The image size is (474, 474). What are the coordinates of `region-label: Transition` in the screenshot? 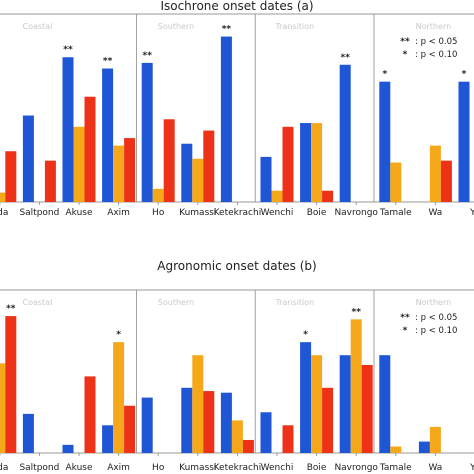 It's located at (294, 26).